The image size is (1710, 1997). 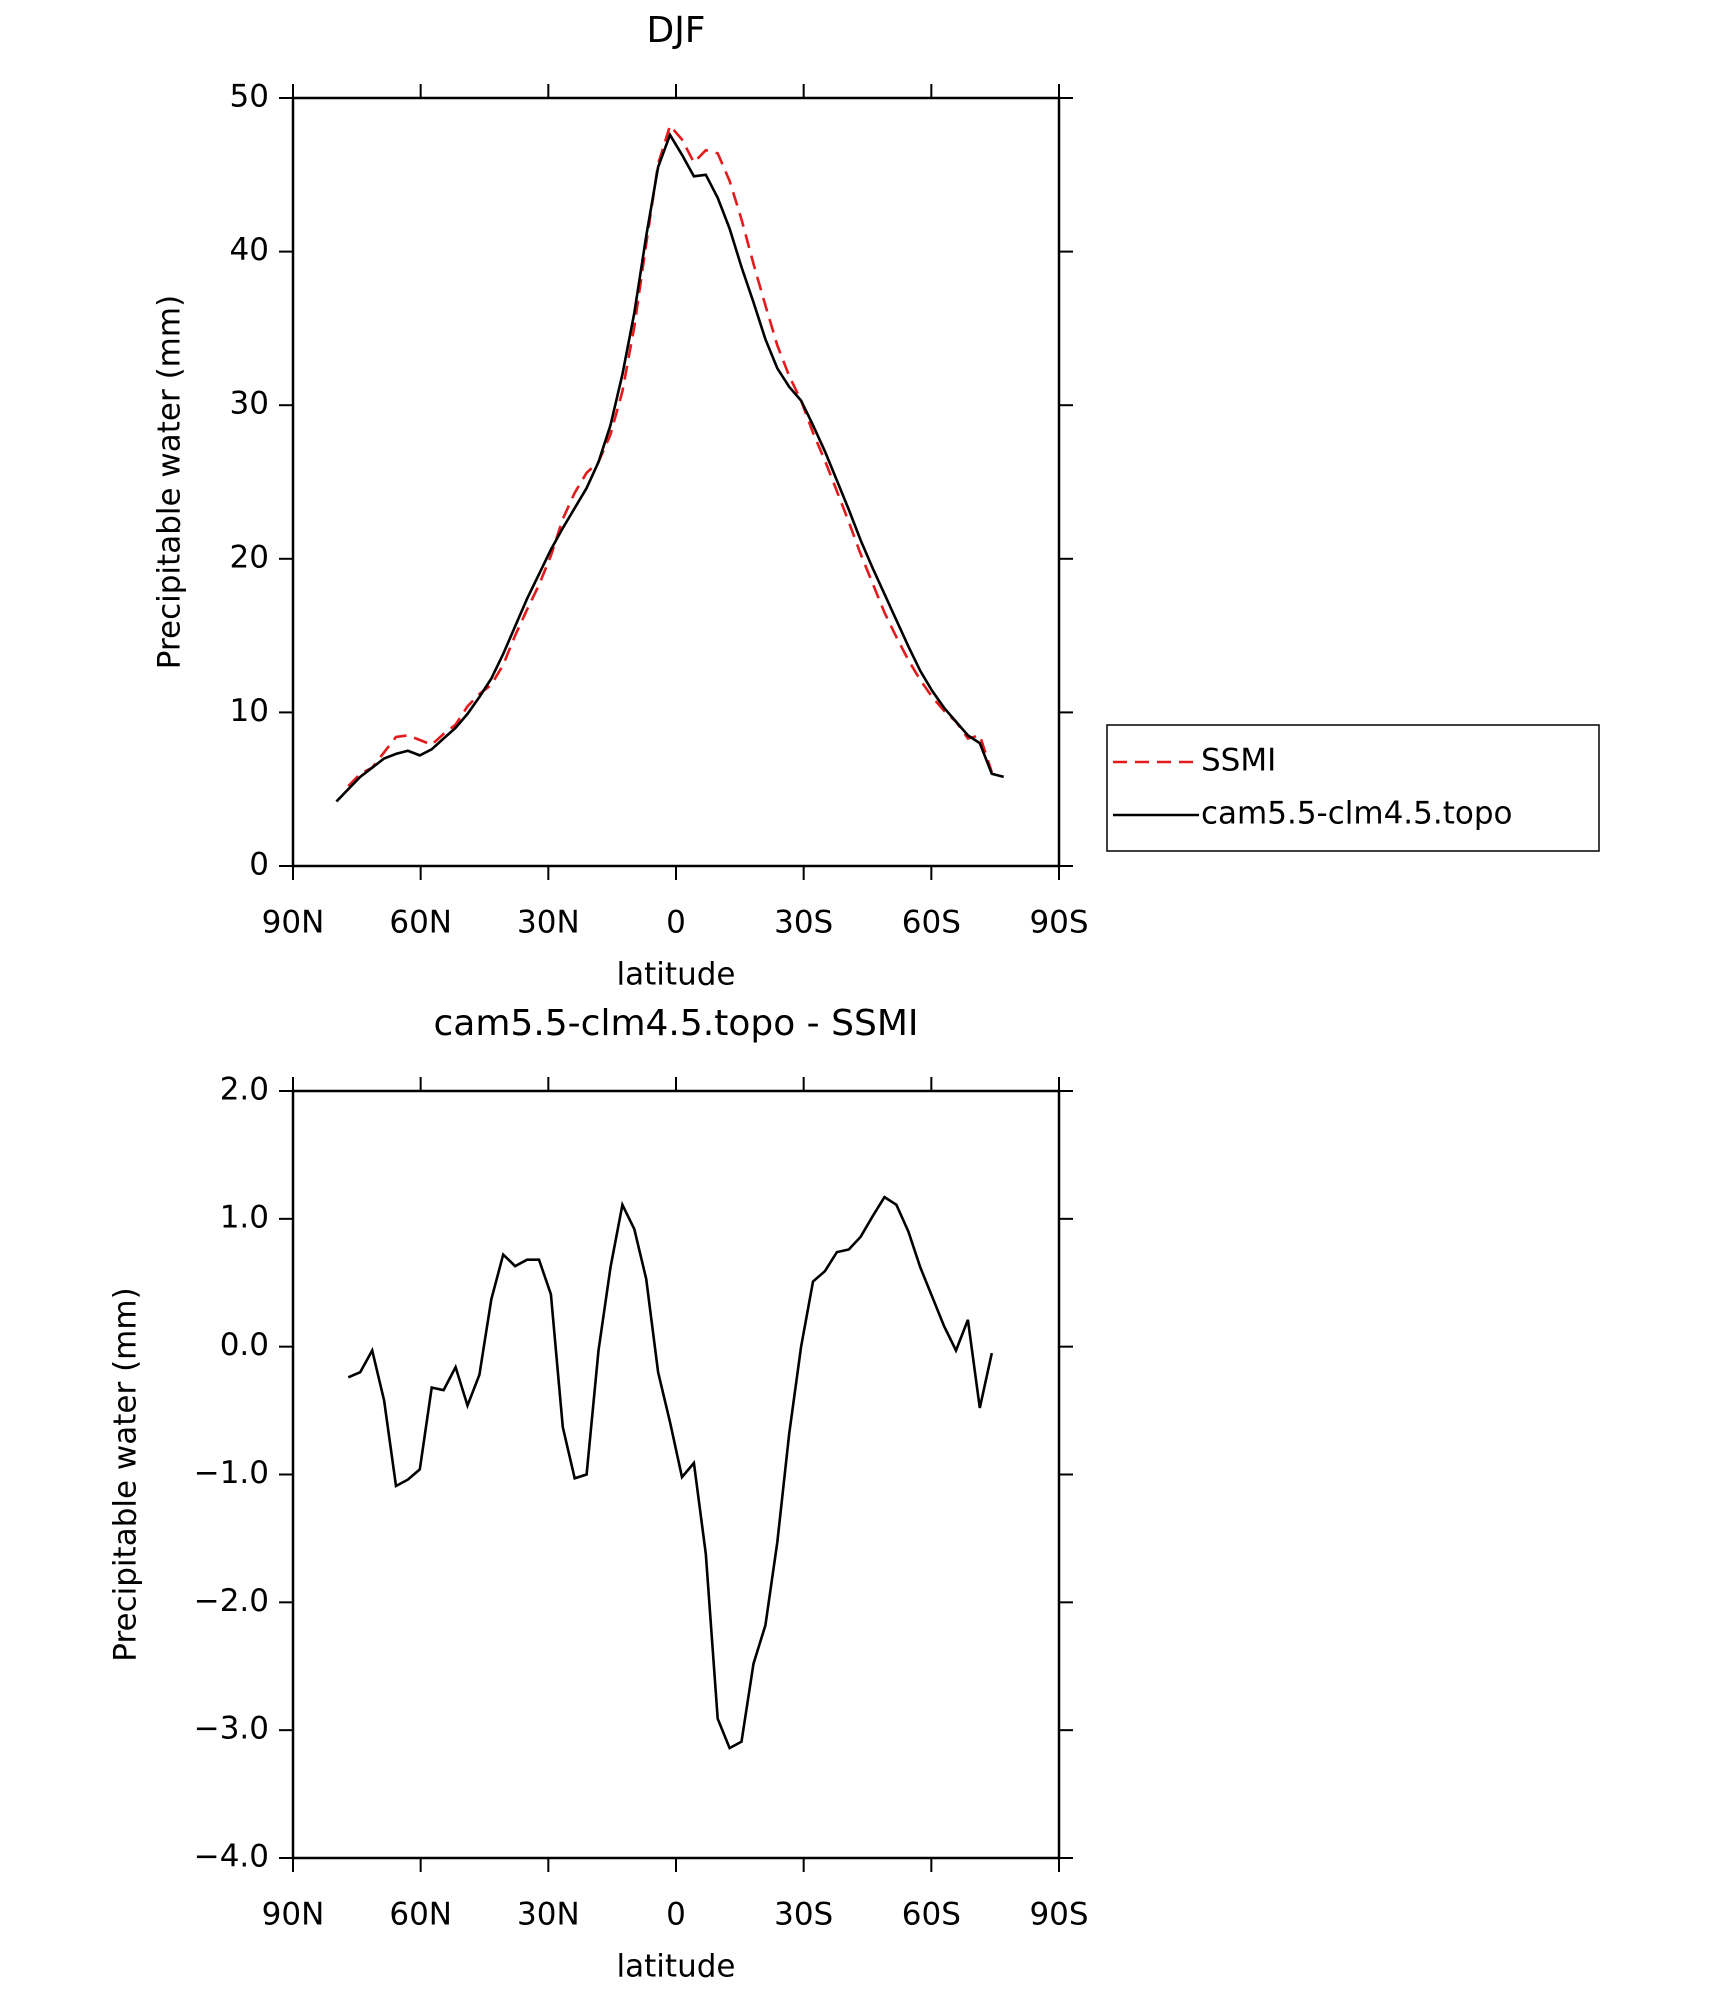 I want to click on y-tick-label: −1.0, so click(x=231, y=1473).